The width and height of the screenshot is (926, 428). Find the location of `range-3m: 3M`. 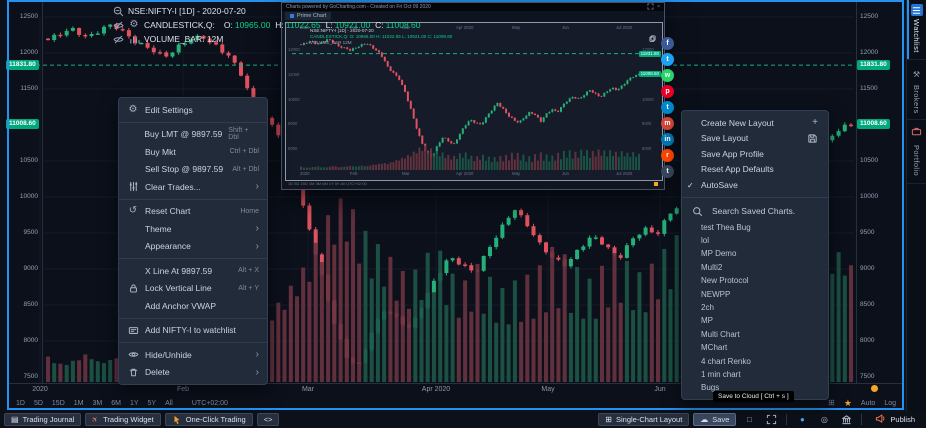

range-3m: 3M is located at coordinates (97, 403).